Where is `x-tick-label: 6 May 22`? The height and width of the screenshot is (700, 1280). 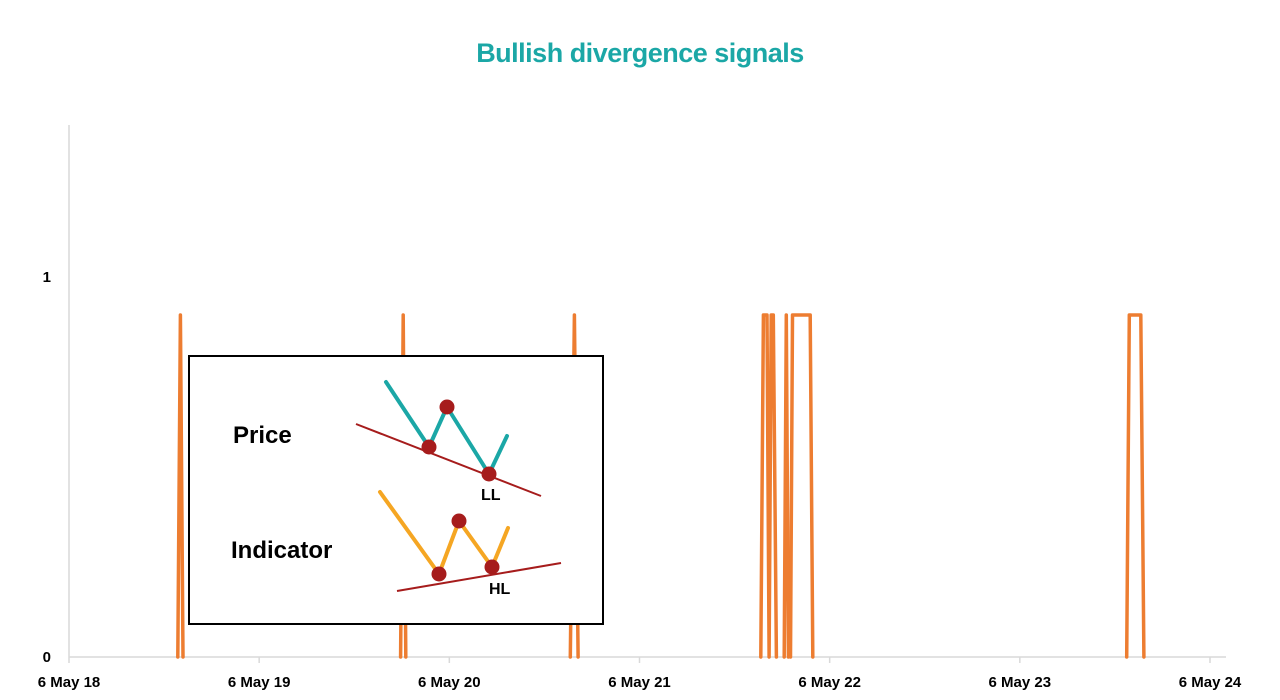 x-tick-label: 6 May 22 is located at coordinates (829, 682).